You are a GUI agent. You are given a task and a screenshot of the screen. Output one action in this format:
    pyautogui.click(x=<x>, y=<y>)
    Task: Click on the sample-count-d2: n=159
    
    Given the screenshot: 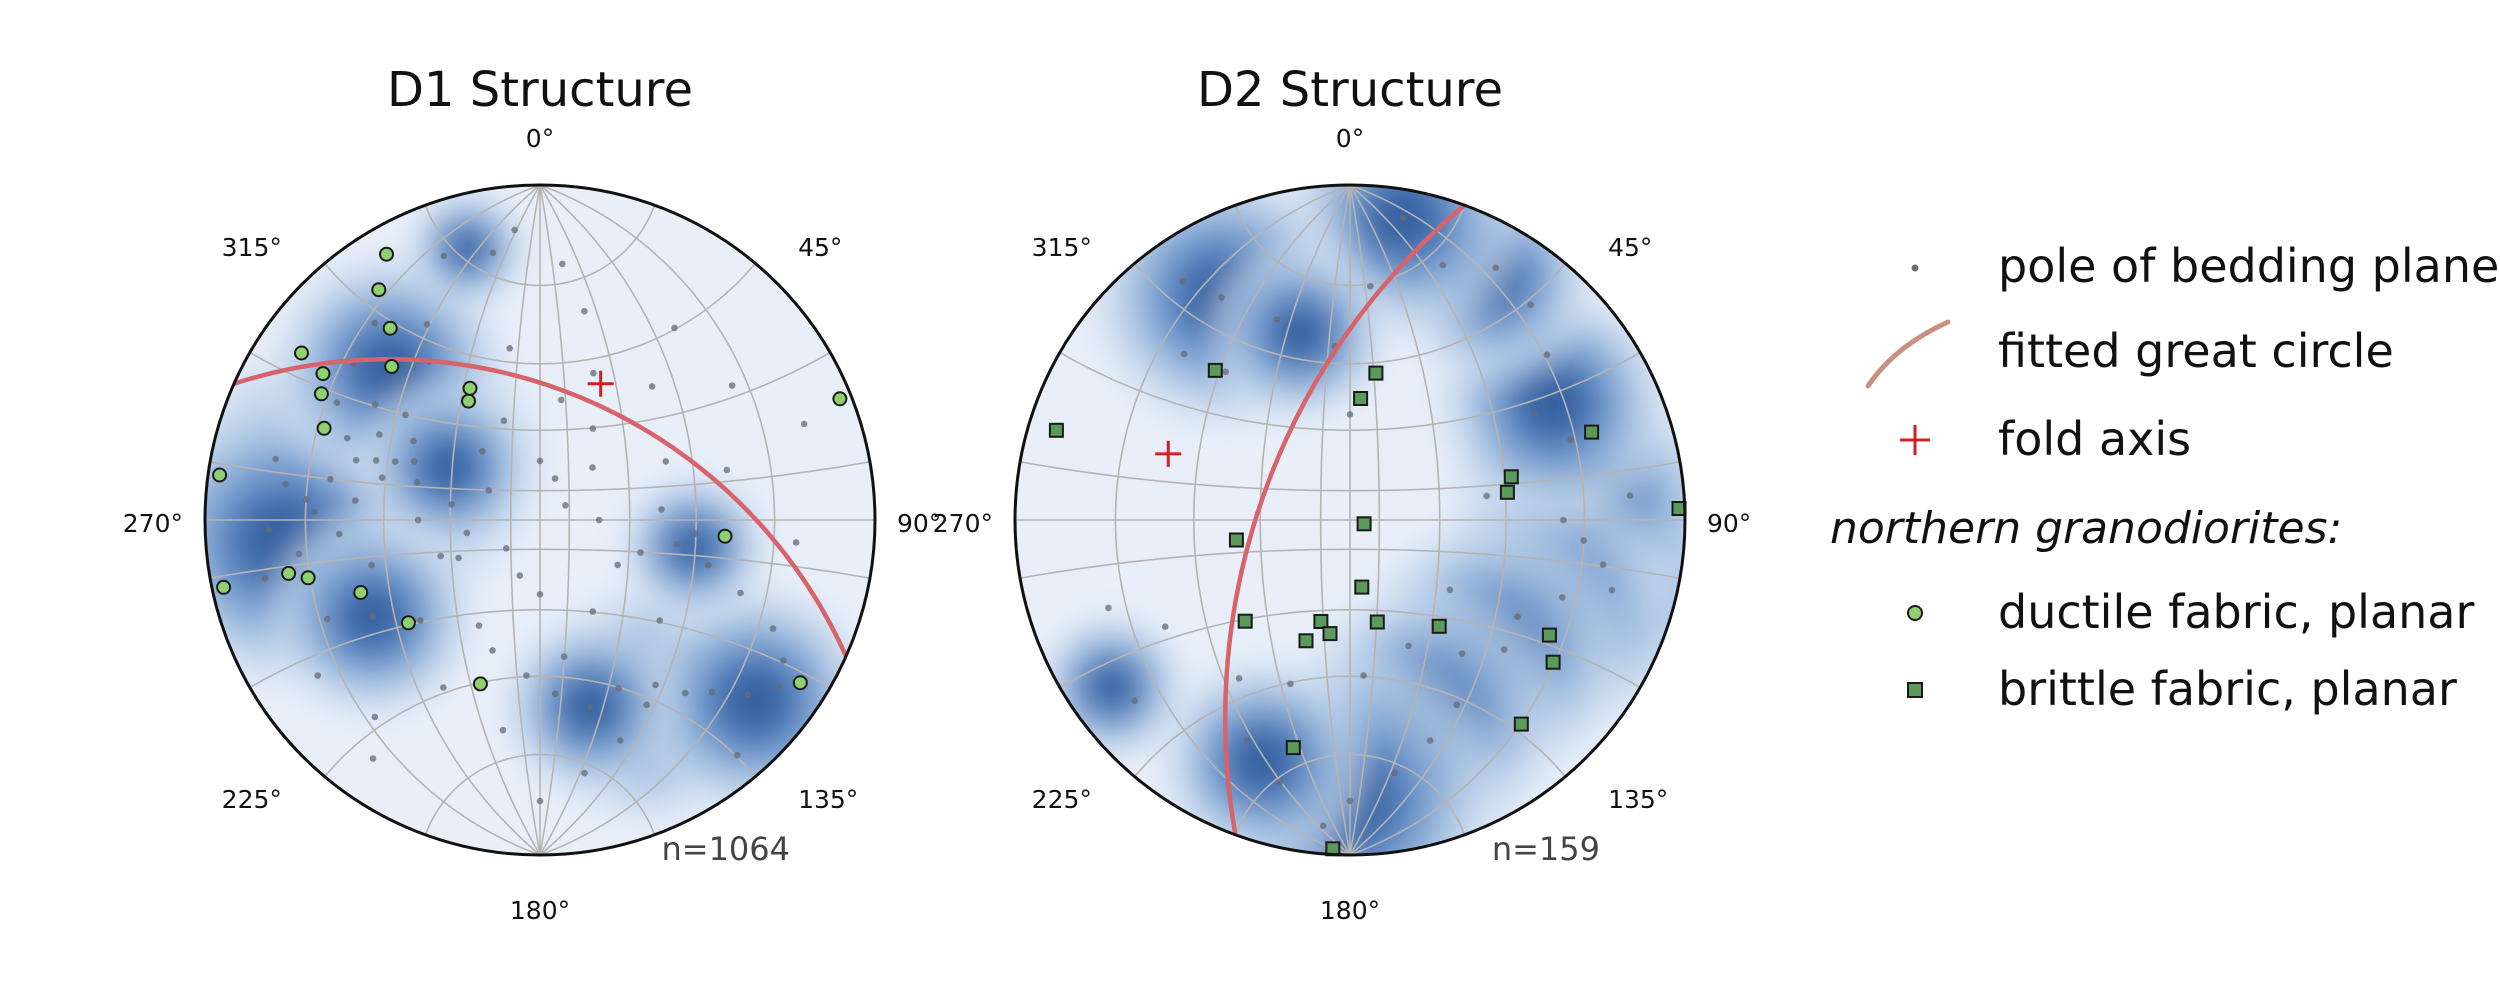 What is the action you would take?
    pyautogui.click(x=1546, y=849)
    